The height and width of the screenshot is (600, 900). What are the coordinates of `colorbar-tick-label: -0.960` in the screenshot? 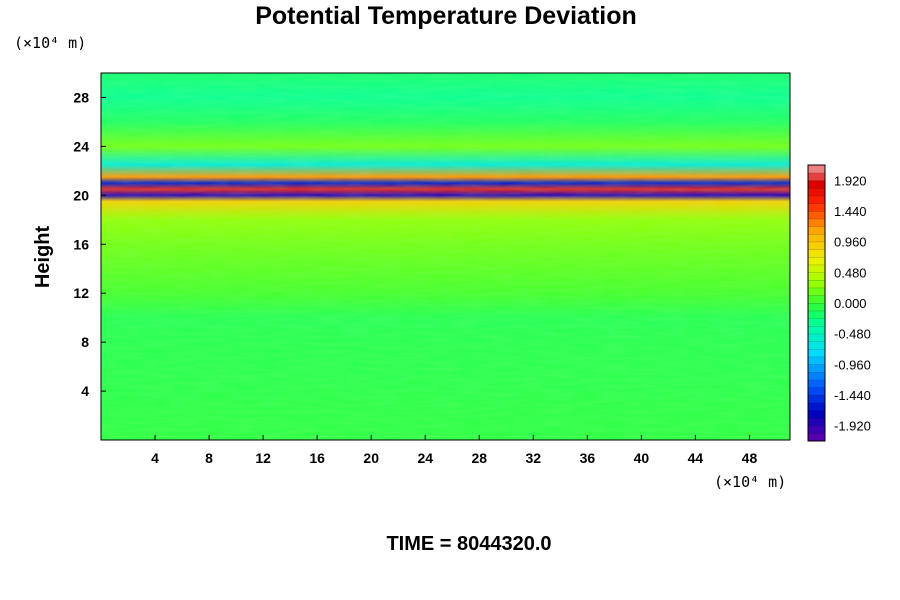 It's located at (852, 364).